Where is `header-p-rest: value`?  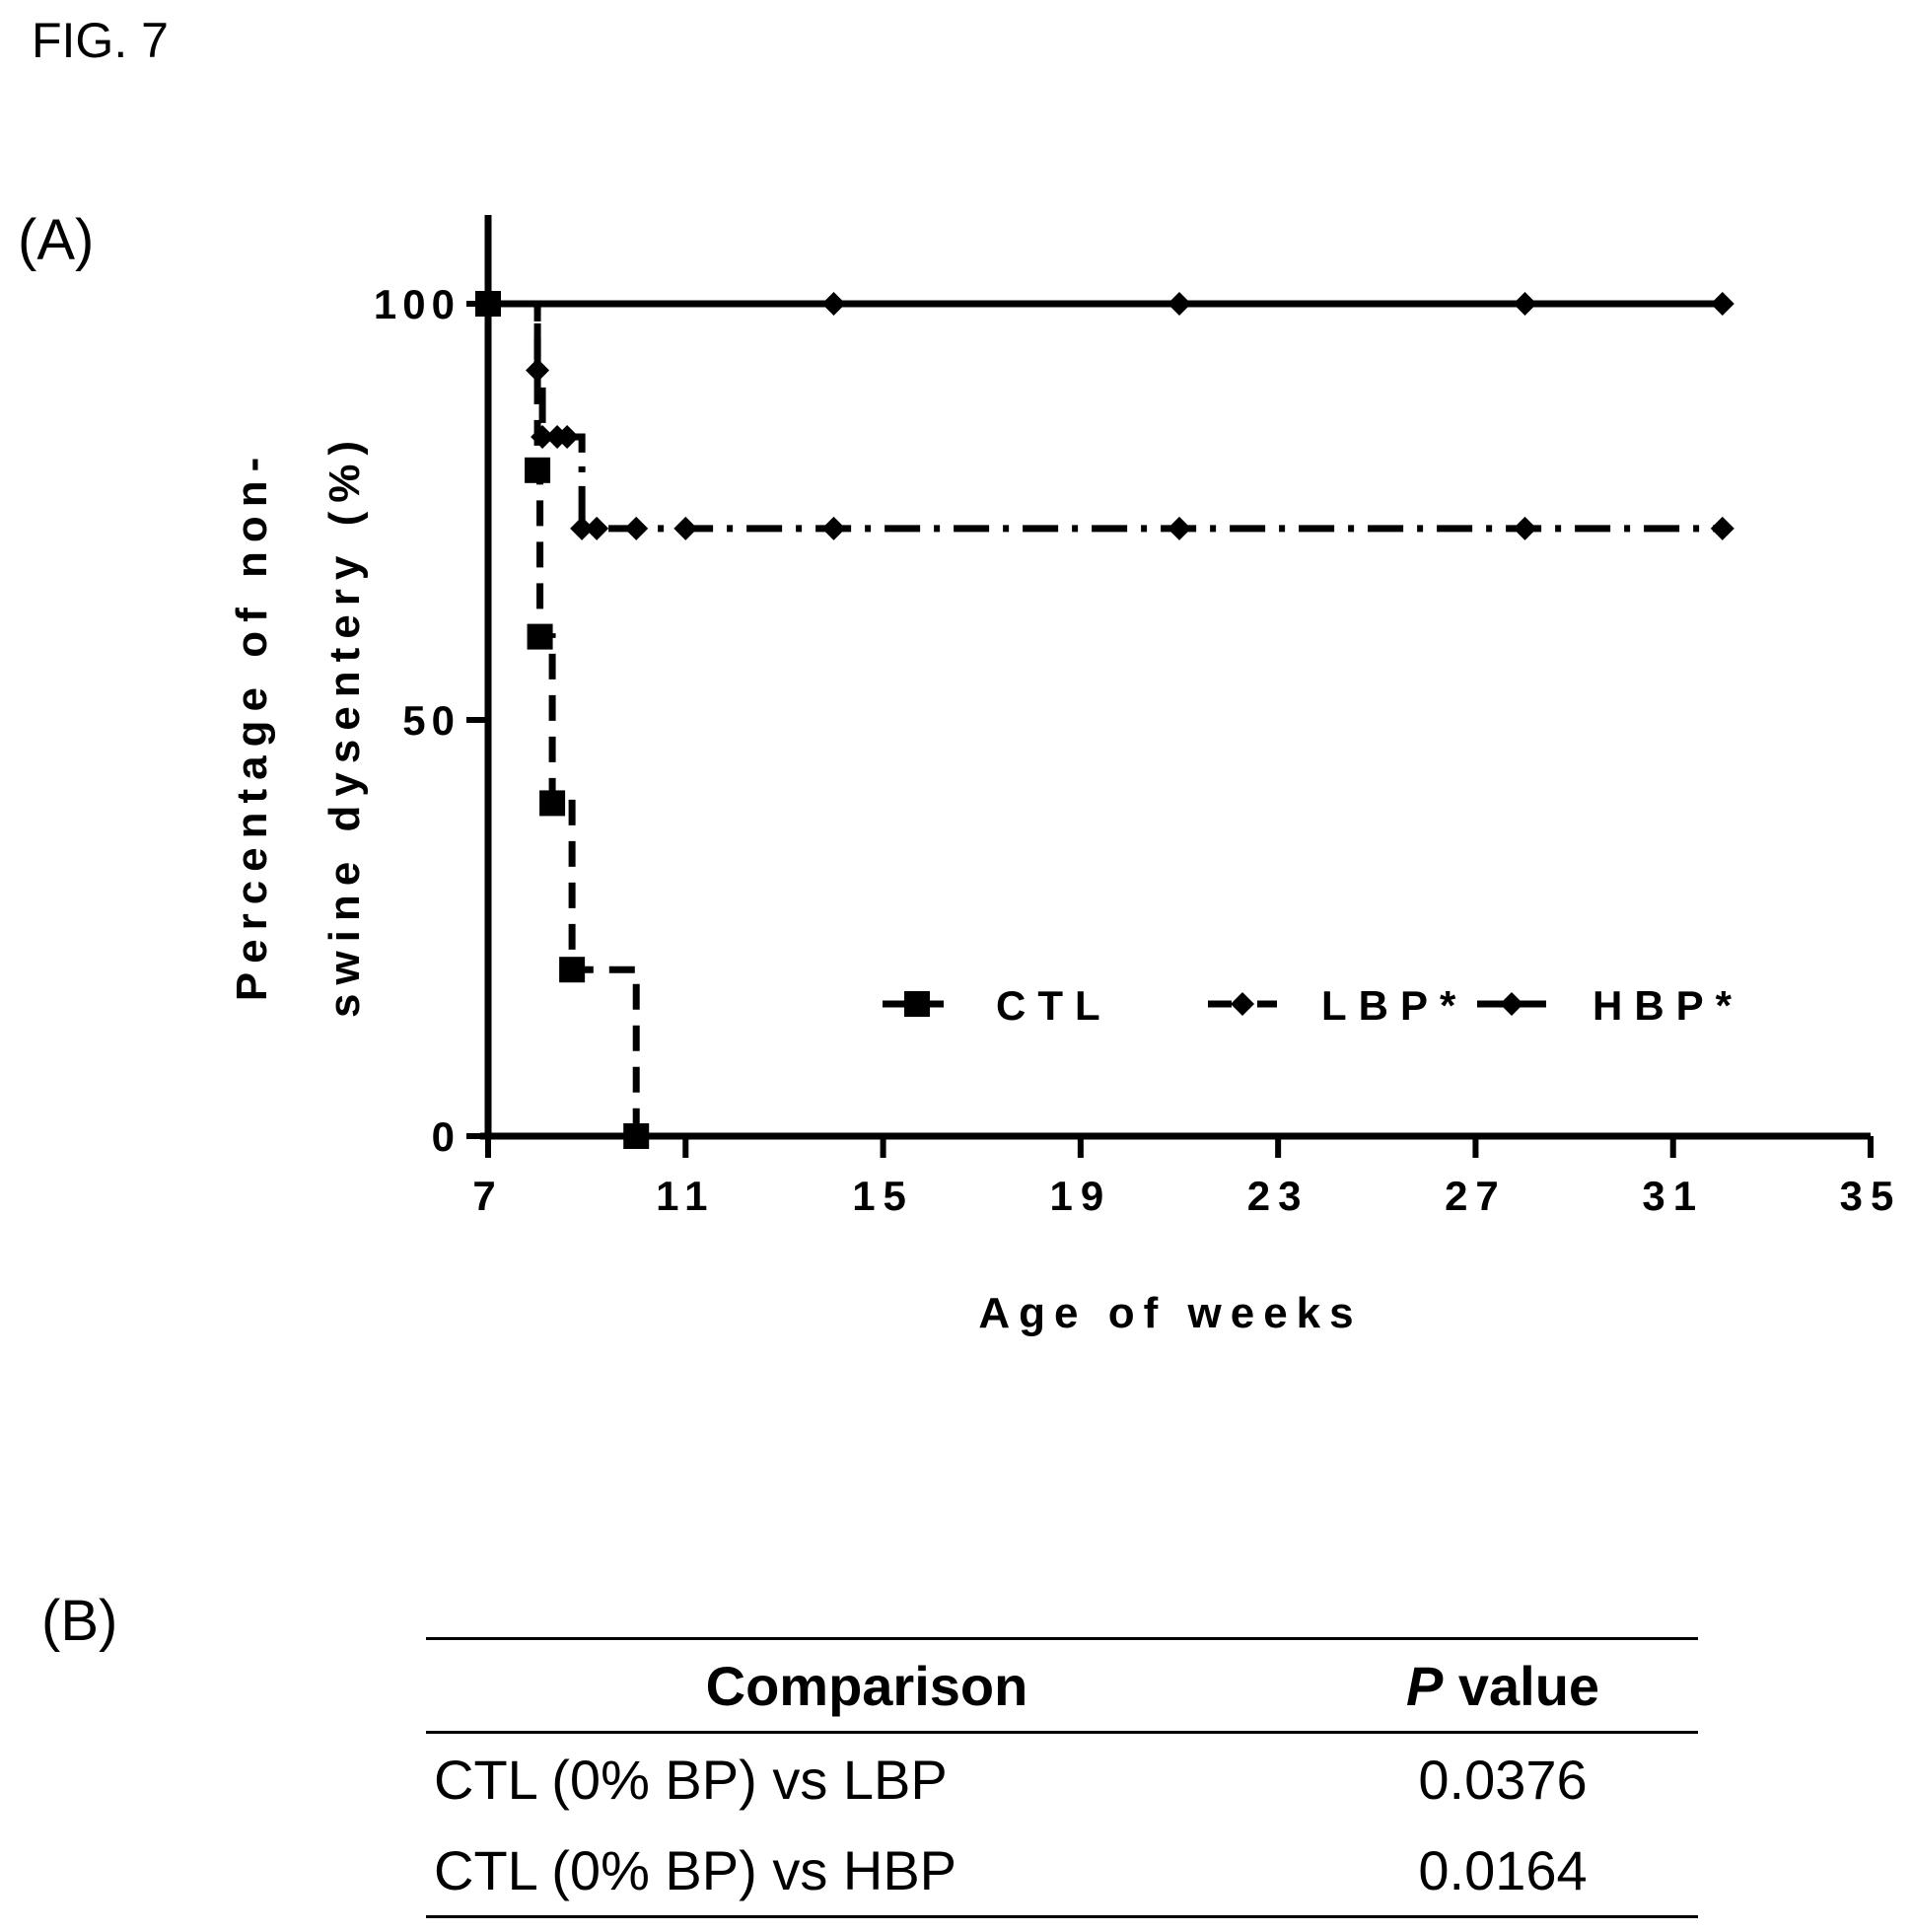
header-p-rest: value is located at coordinates (1521, 1685).